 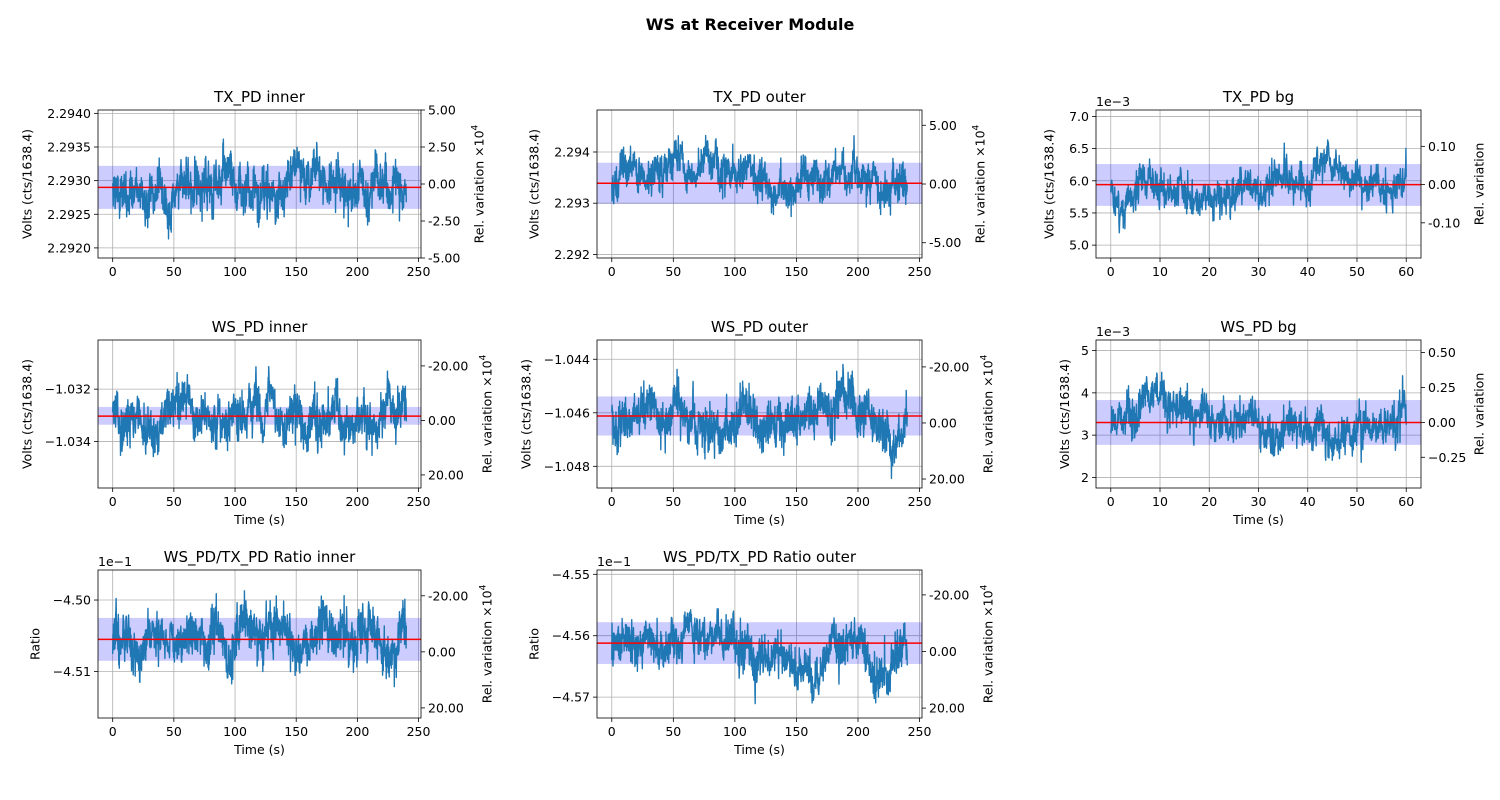 What do you see at coordinates (760, 327) in the screenshot?
I see `chart-title: WS_PD outer` at bounding box center [760, 327].